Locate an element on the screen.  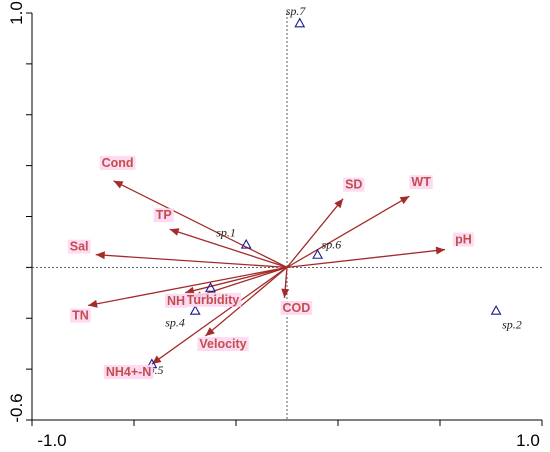
vector-label: SD is located at coordinates (353, 185).